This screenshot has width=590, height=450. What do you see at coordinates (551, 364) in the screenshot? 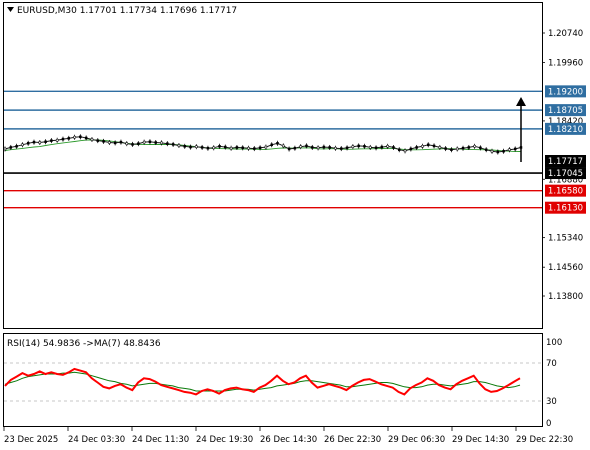
I see `rsi-tick-70: 70` at bounding box center [551, 364].